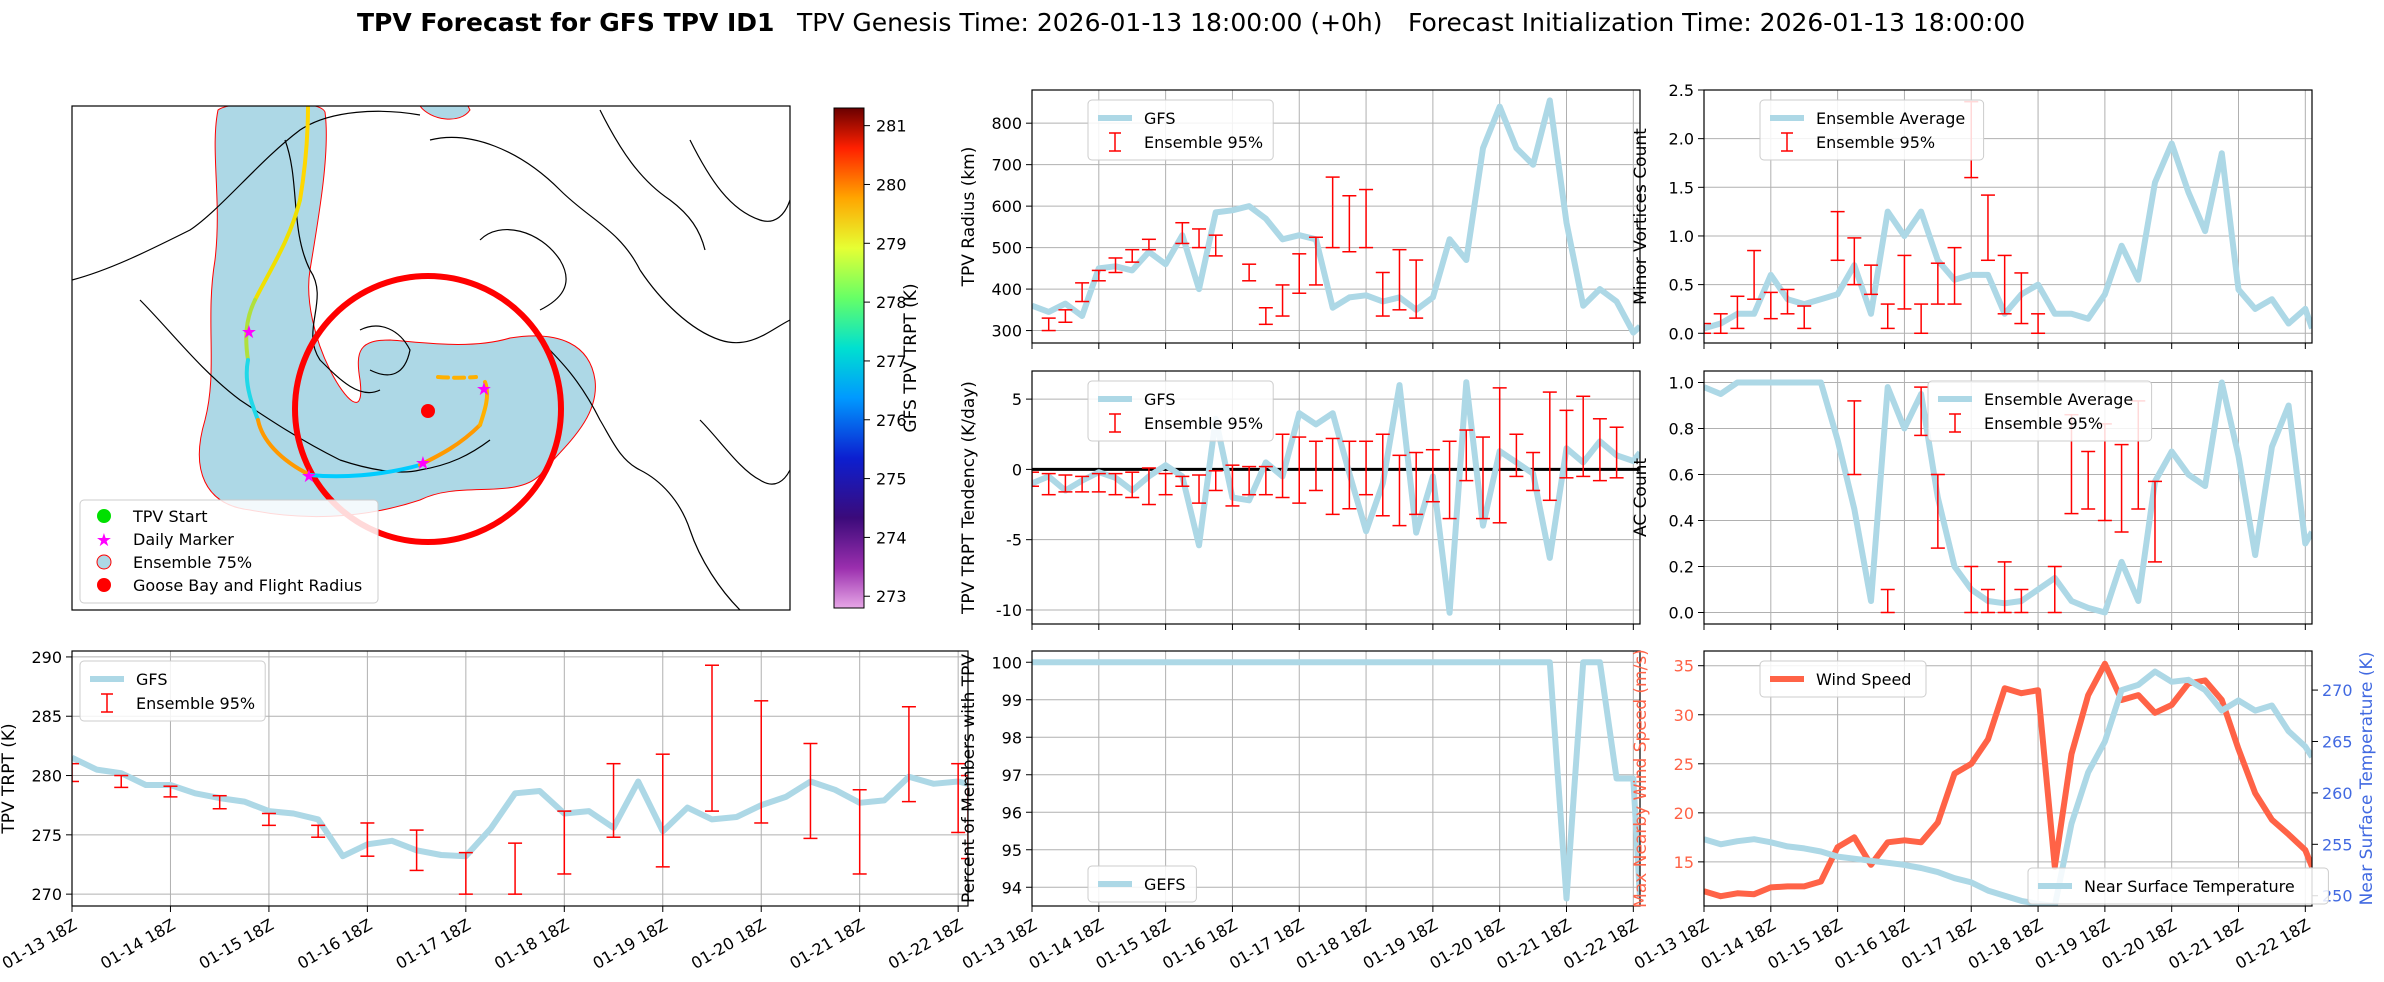 The width and height of the screenshot is (2384, 982). What do you see at coordinates (1006, 123) in the screenshot?
I see `y-tick-label: 800` at bounding box center [1006, 123].